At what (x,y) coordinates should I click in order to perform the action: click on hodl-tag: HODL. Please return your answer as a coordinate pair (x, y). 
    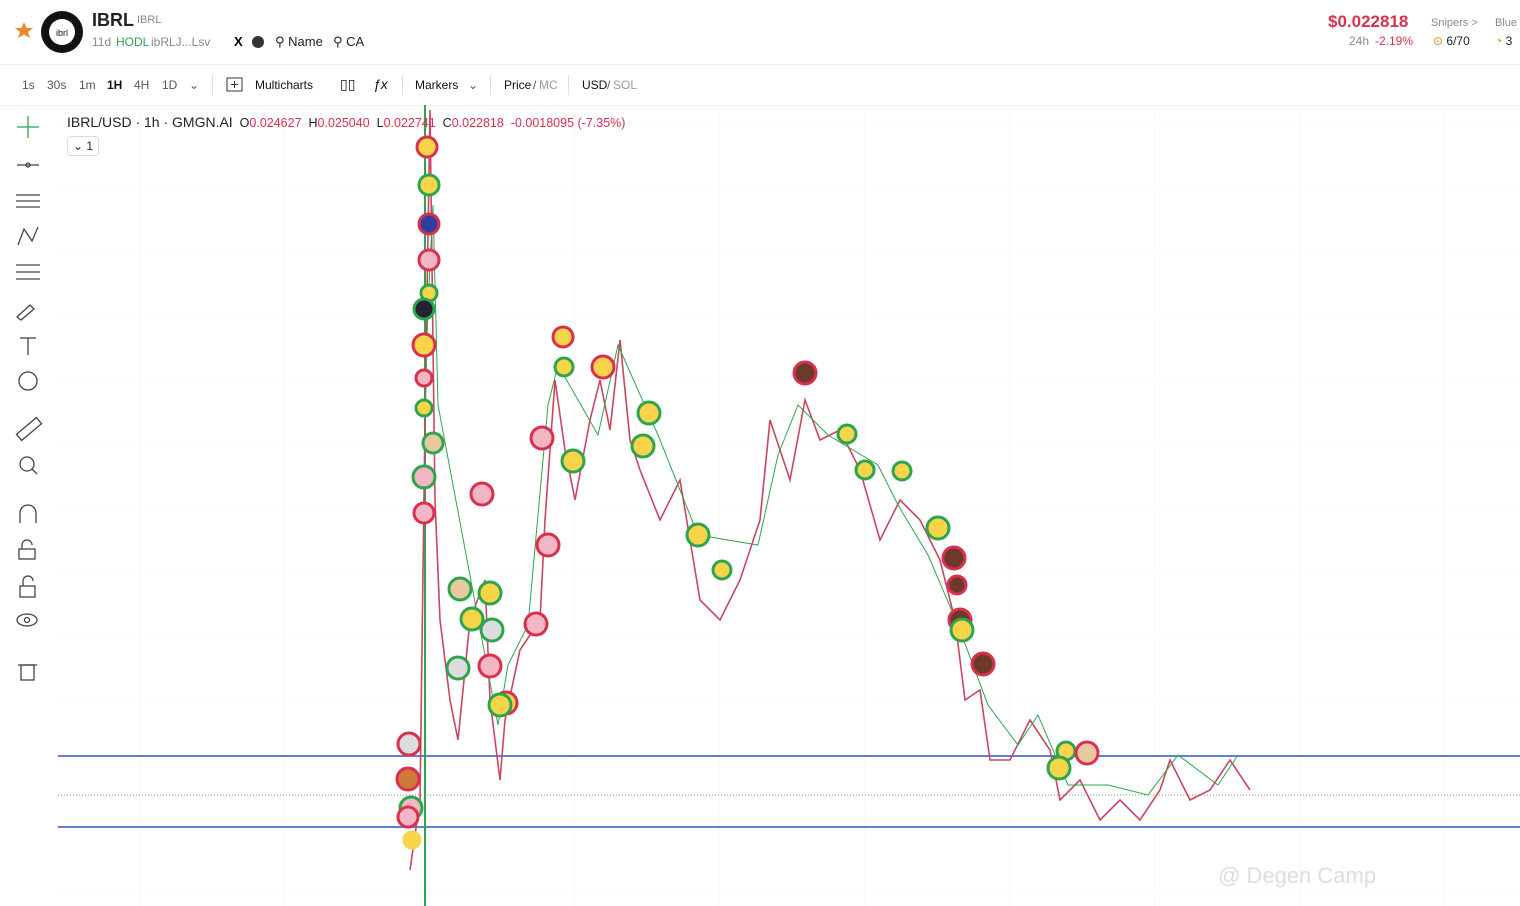
    Looking at the image, I should click on (133, 42).